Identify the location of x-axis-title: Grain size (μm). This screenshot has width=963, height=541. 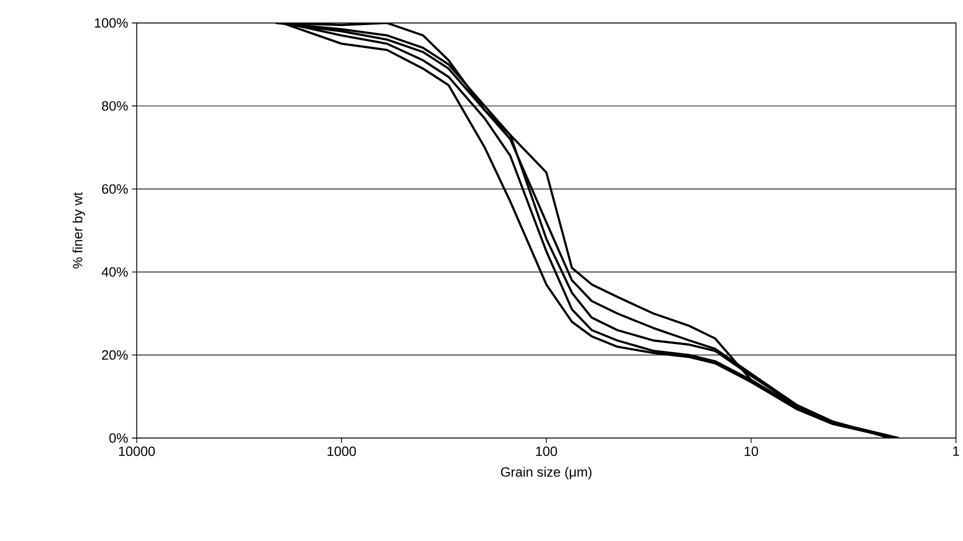
(546, 473).